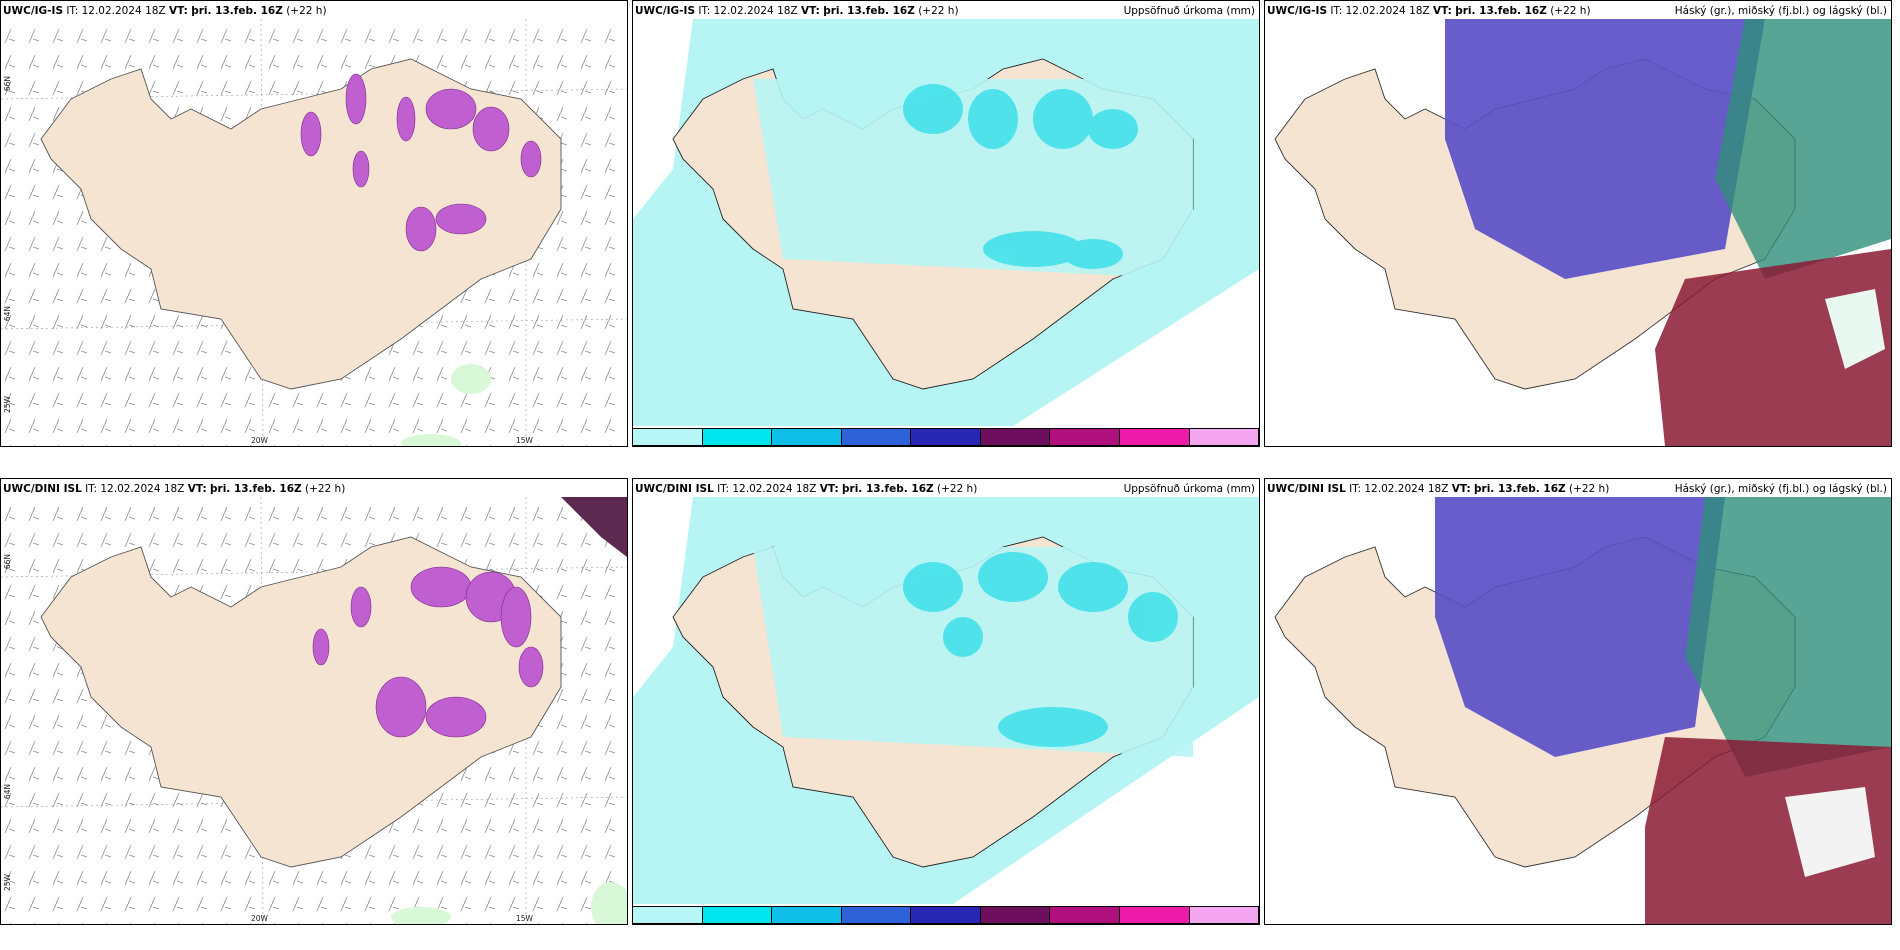 This screenshot has width=1900, height=950. What do you see at coordinates (1578, 232) in the screenshot?
I see `cloud-map` at bounding box center [1578, 232].